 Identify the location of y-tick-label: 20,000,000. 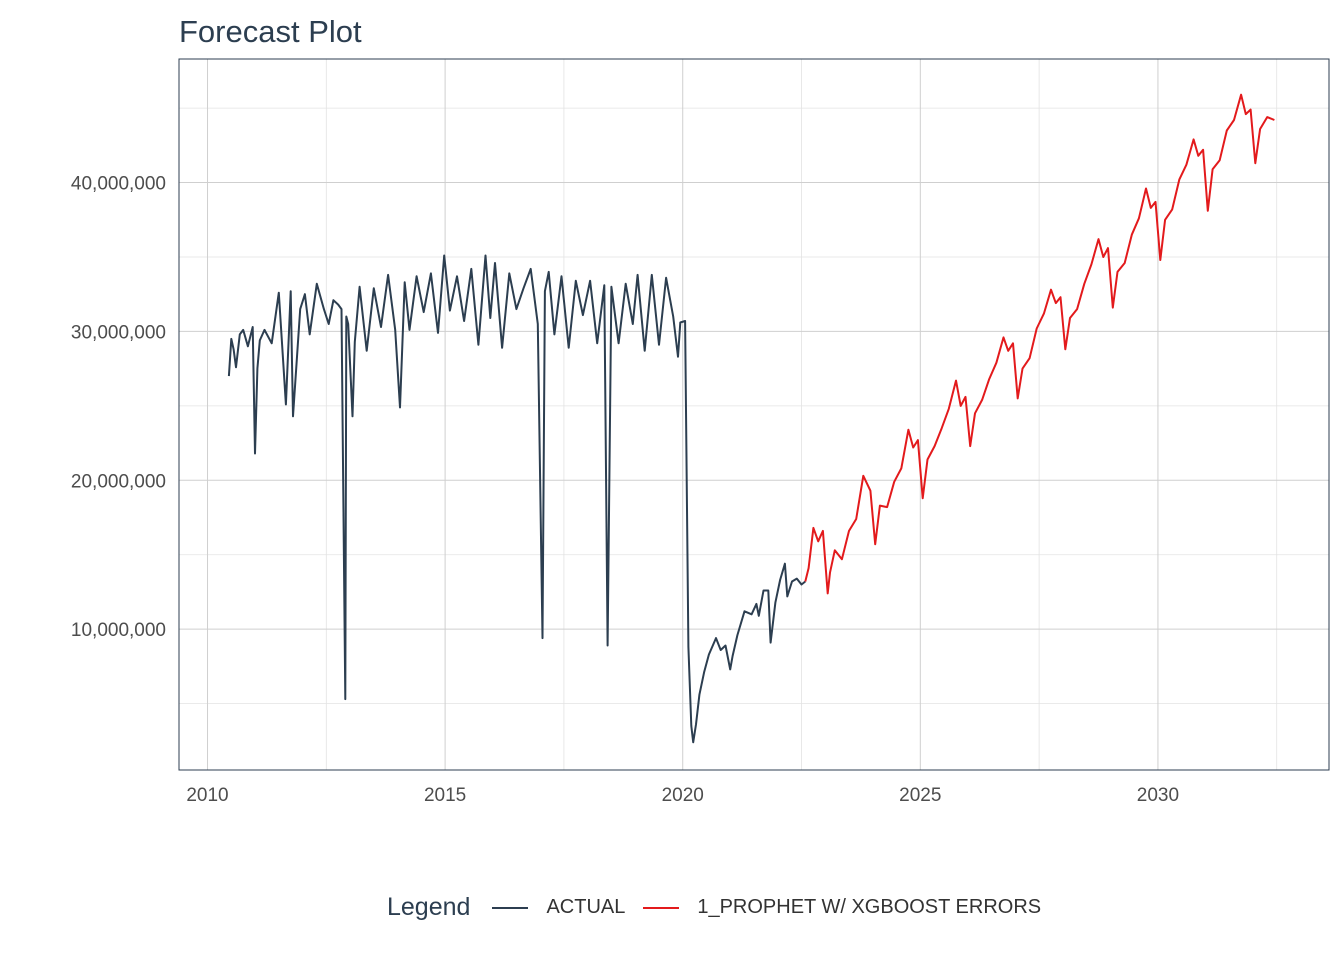
(118, 481).